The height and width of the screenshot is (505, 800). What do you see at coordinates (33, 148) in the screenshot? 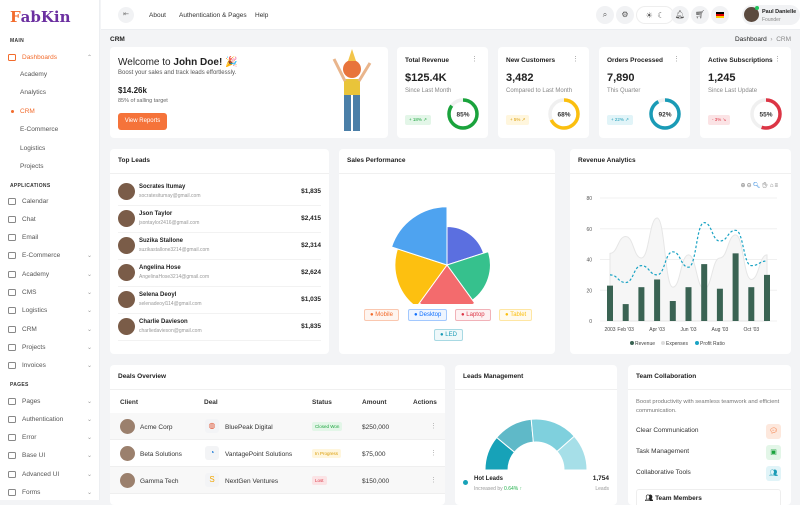
I see `sidebar-subitem-logistics: Logistics` at bounding box center [33, 148].